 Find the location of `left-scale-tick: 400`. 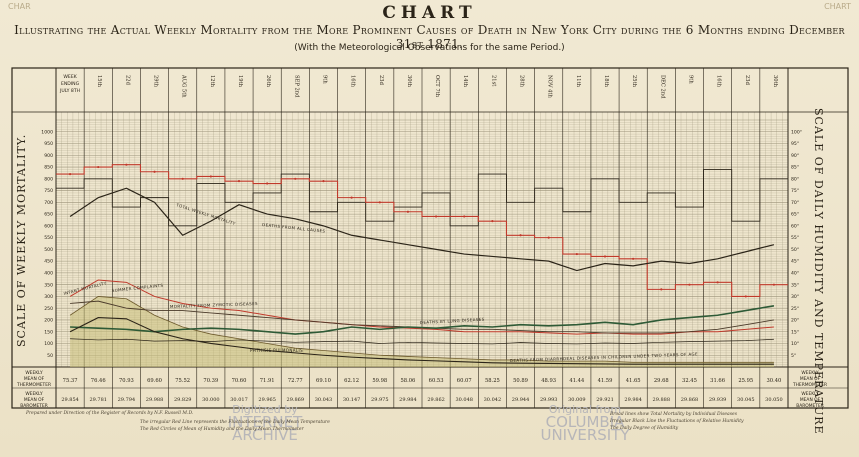

left-scale-tick: 400 is located at coordinates (48, 274).